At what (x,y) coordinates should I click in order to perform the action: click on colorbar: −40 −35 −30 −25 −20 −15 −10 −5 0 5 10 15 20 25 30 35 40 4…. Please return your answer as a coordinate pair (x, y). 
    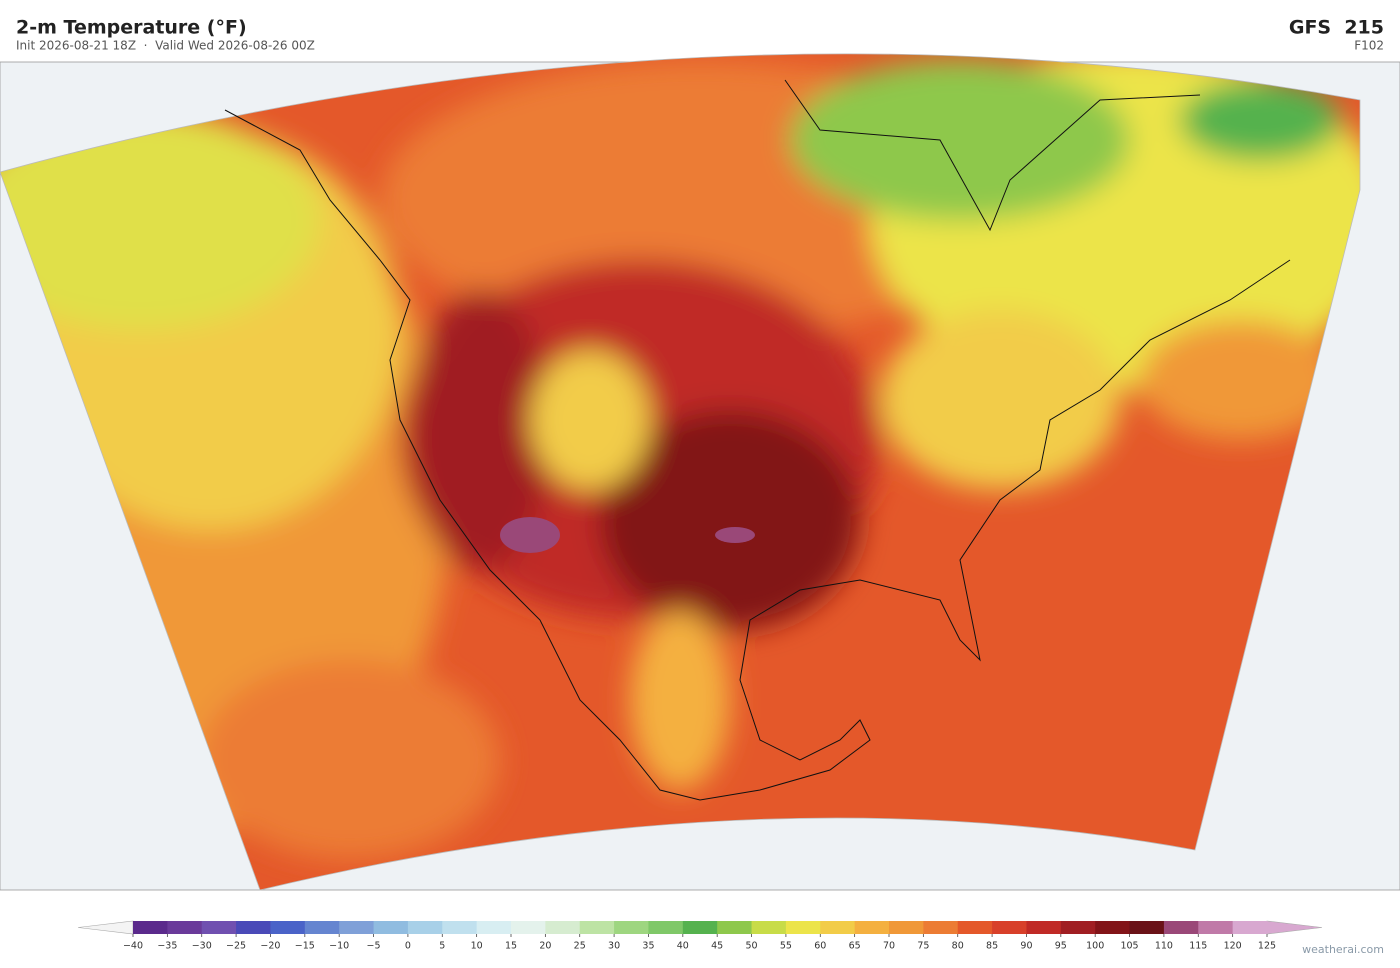
    Looking at the image, I should click on (700, 936).